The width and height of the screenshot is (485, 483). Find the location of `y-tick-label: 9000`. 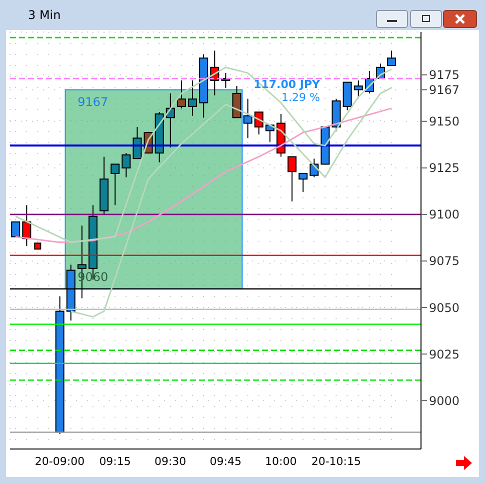

y-tick-label: 9000 is located at coordinates (444, 401).